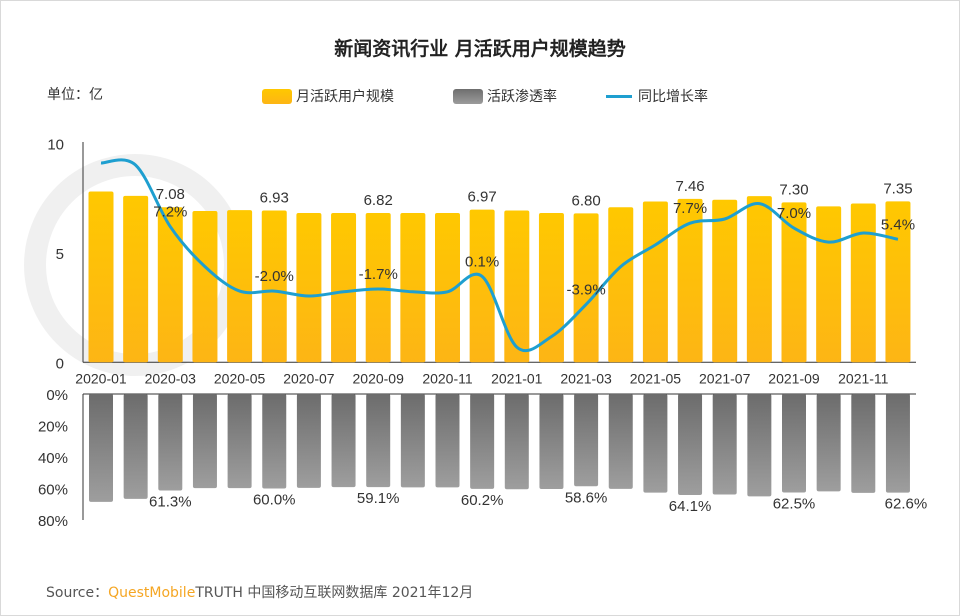  What do you see at coordinates (60, 254) in the screenshot?
I see `y-tick-label: 5` at bounding box center [60, 254].